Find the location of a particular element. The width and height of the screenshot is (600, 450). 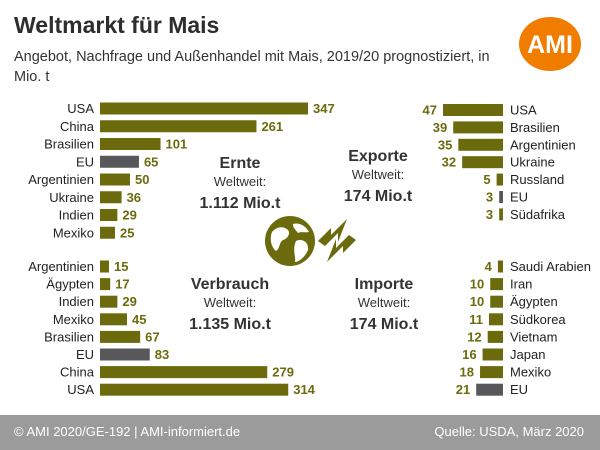

importe-category-label: Saudi Arabien is located at coordinates (550, 266).